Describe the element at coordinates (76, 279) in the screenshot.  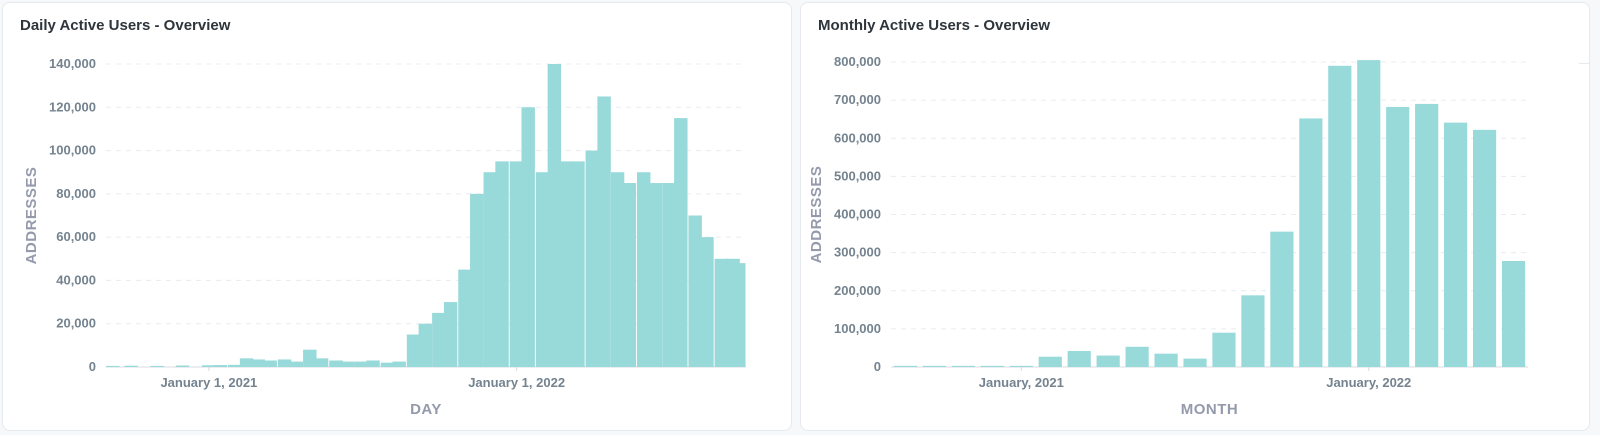
I see `y-tick-label: 40,000` at that location.